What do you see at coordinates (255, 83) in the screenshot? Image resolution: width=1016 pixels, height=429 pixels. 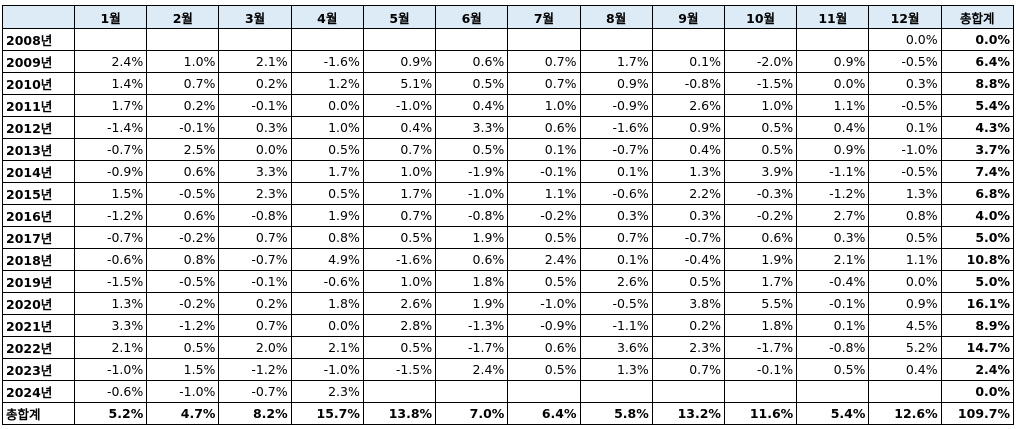 I see `cell: 0.2%` at bounding box center [255, 83].